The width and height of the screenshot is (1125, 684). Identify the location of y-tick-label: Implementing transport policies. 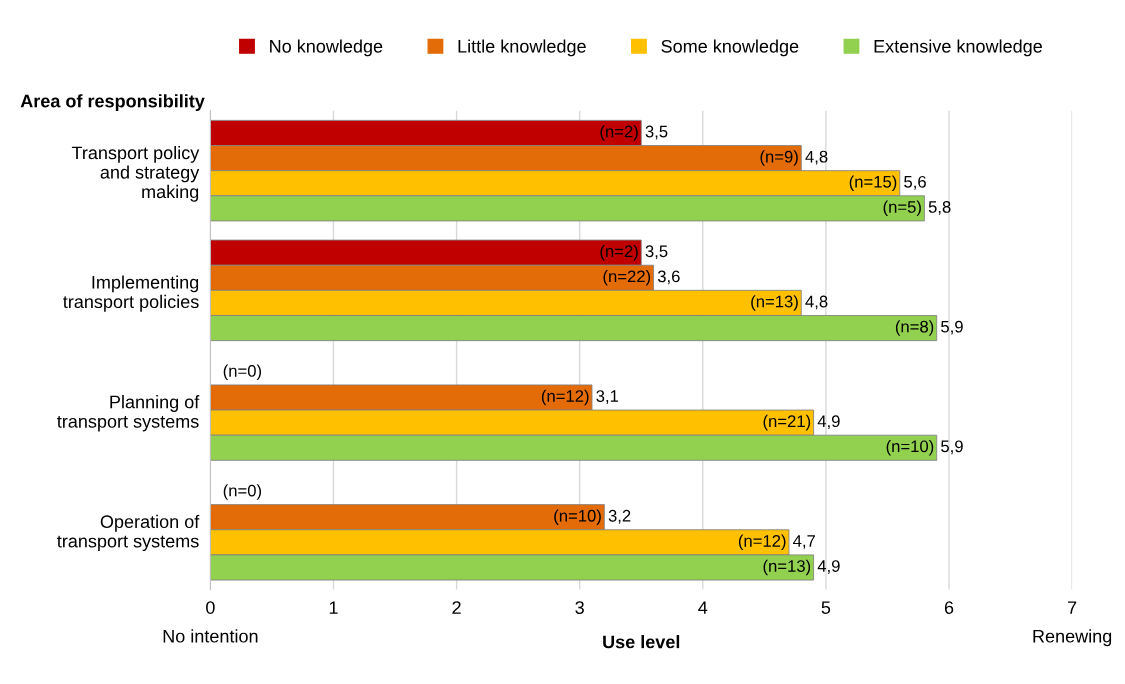
(131, 293).